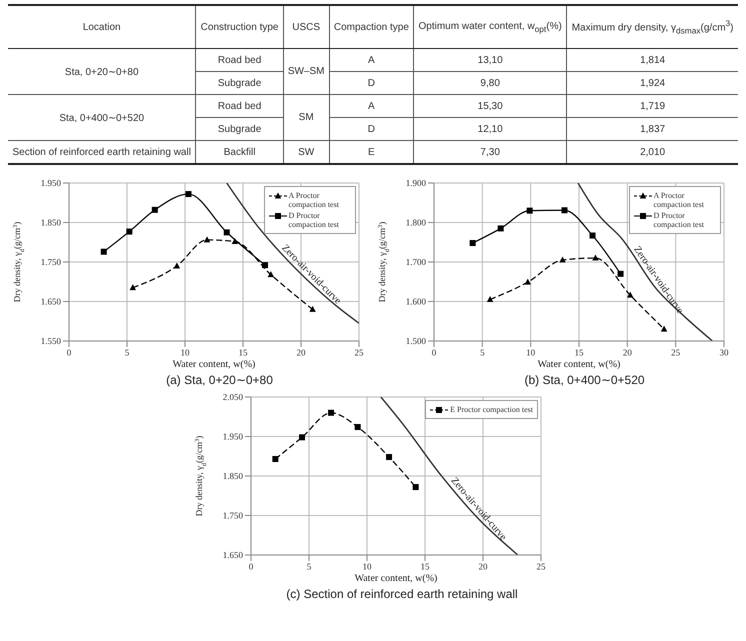  I want to click on y-tick-label: 1.700, so click(415, 262).